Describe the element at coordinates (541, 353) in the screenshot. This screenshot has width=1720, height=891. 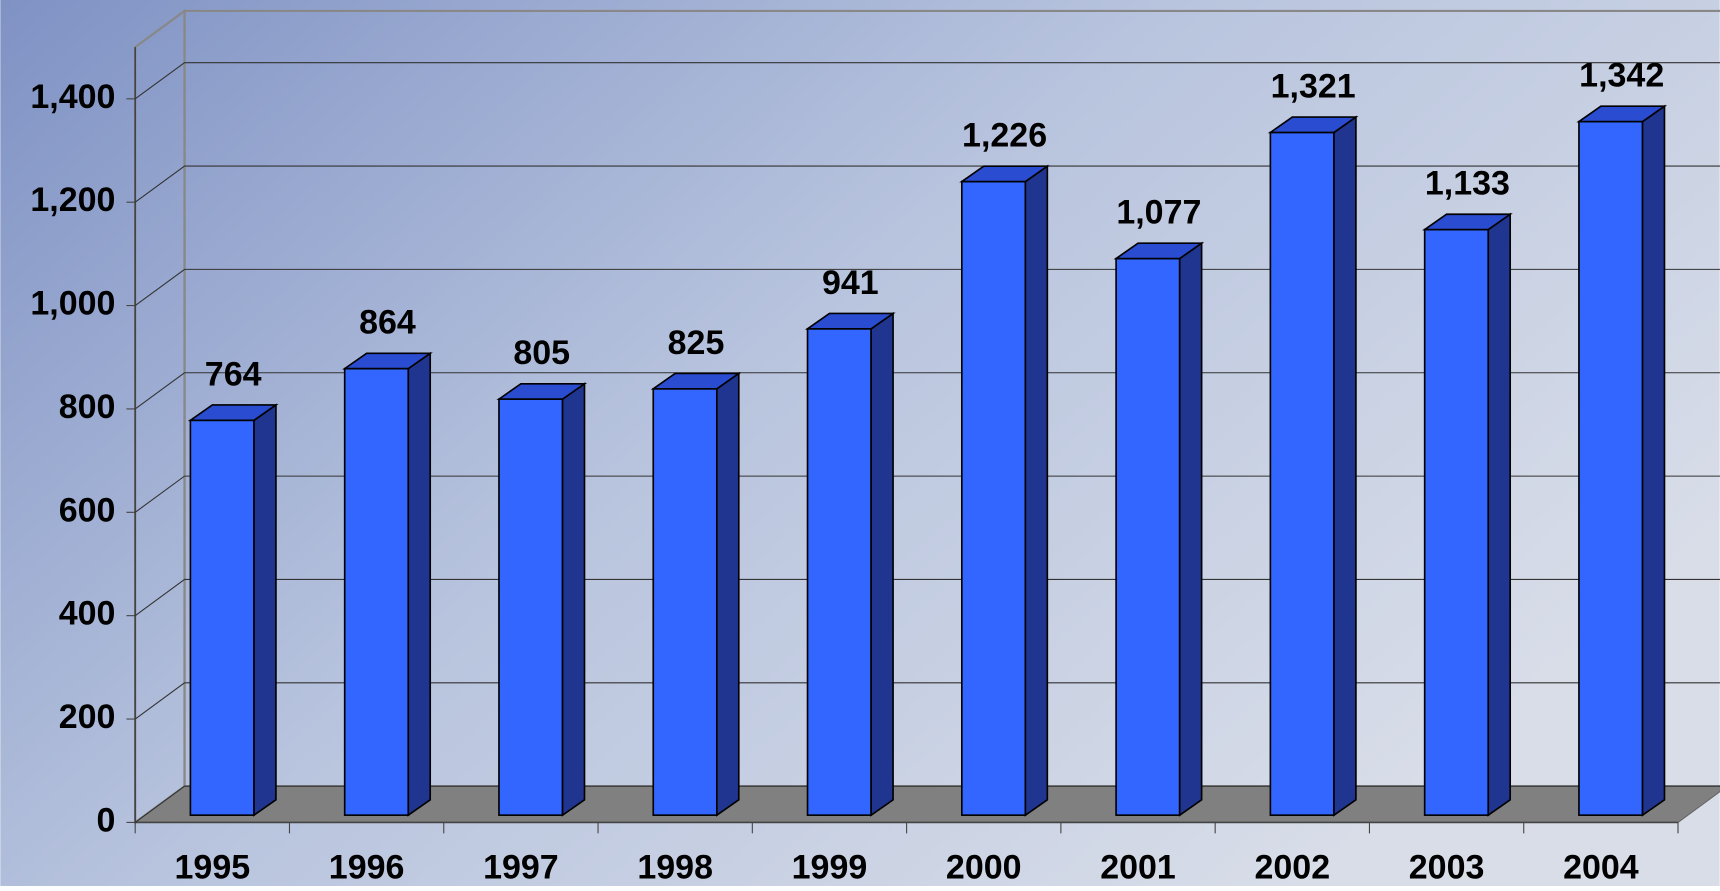
I see `value-label: 805` at that location.